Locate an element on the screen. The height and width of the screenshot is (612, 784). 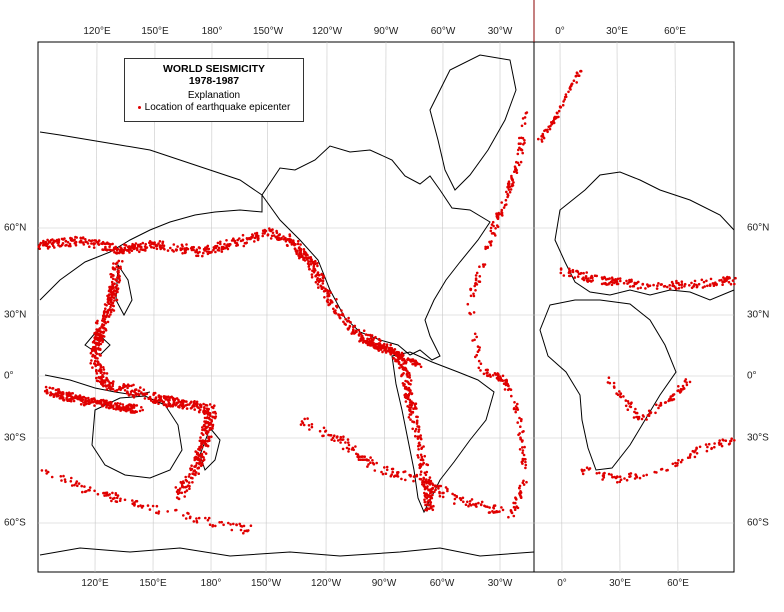
meridian-line is located at coordinates (385, 307).